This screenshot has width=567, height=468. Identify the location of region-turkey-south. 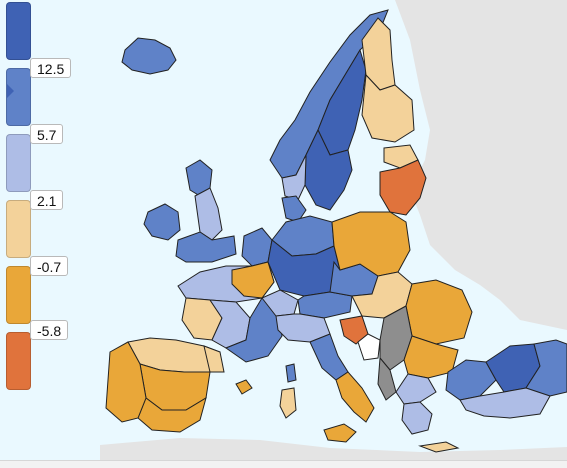
(505, 403).